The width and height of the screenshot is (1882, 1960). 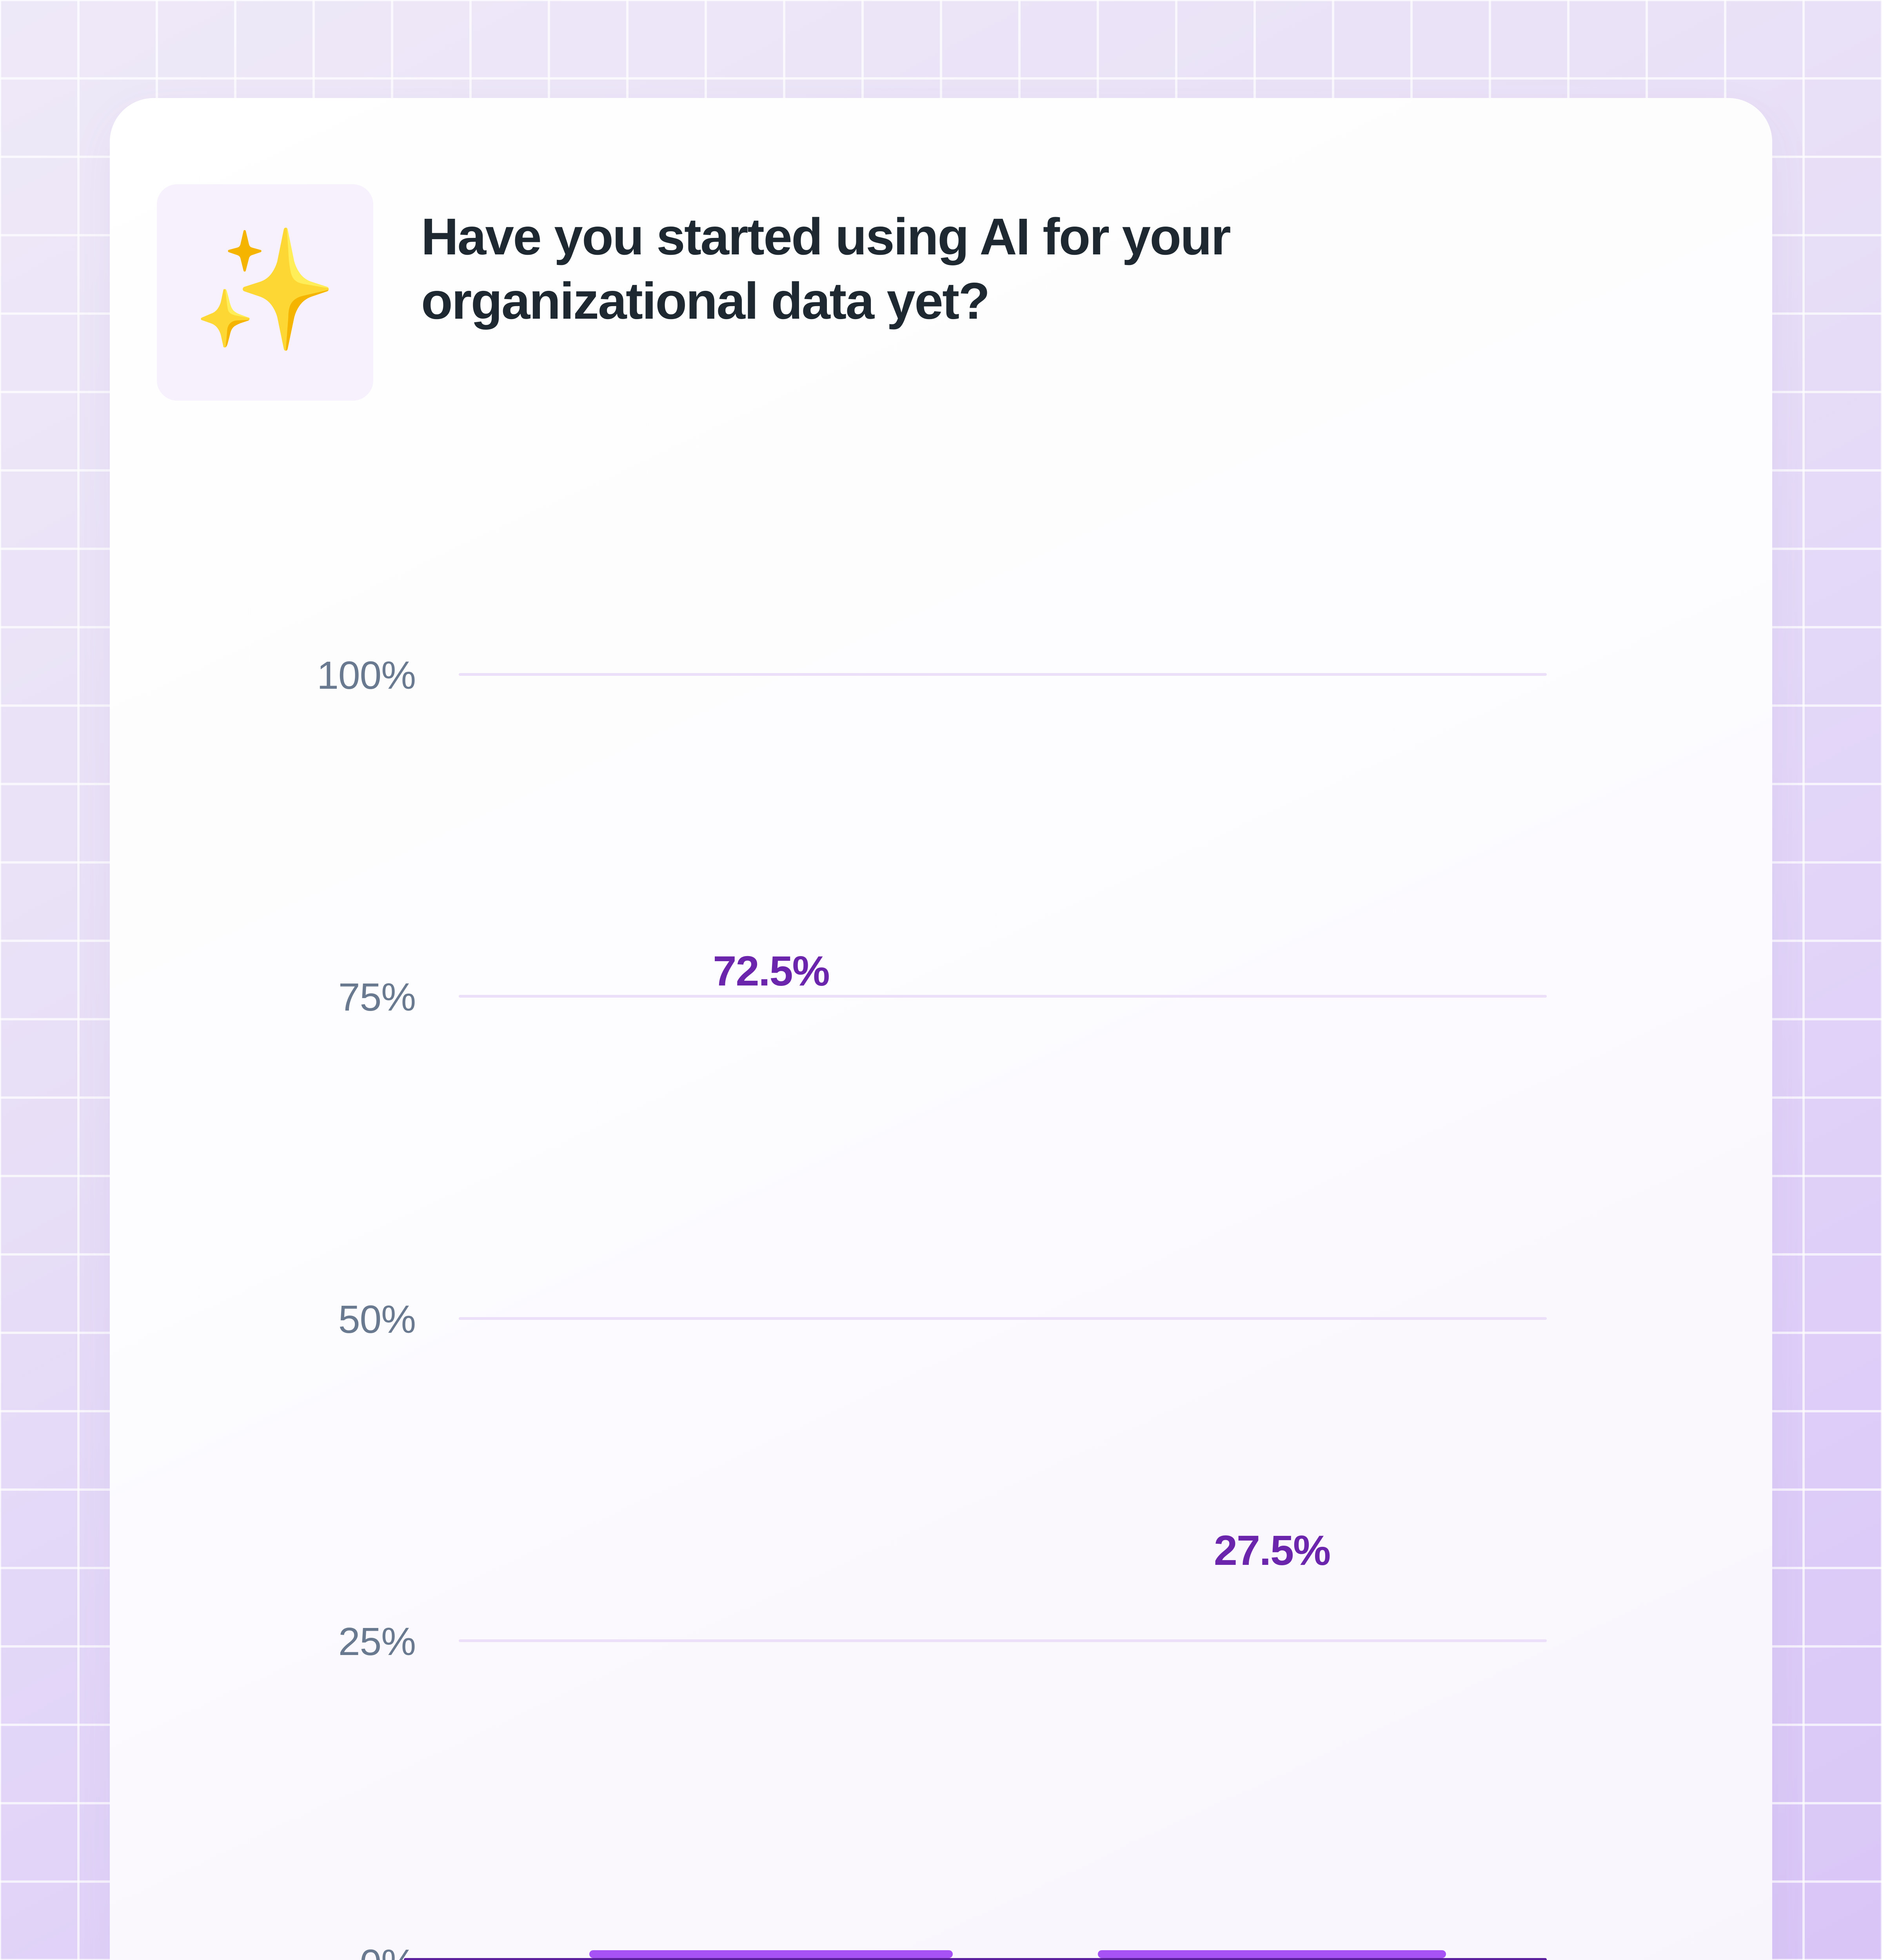 I want to click on bar-value-yes: 72.5%, so click(x=771, y=971).